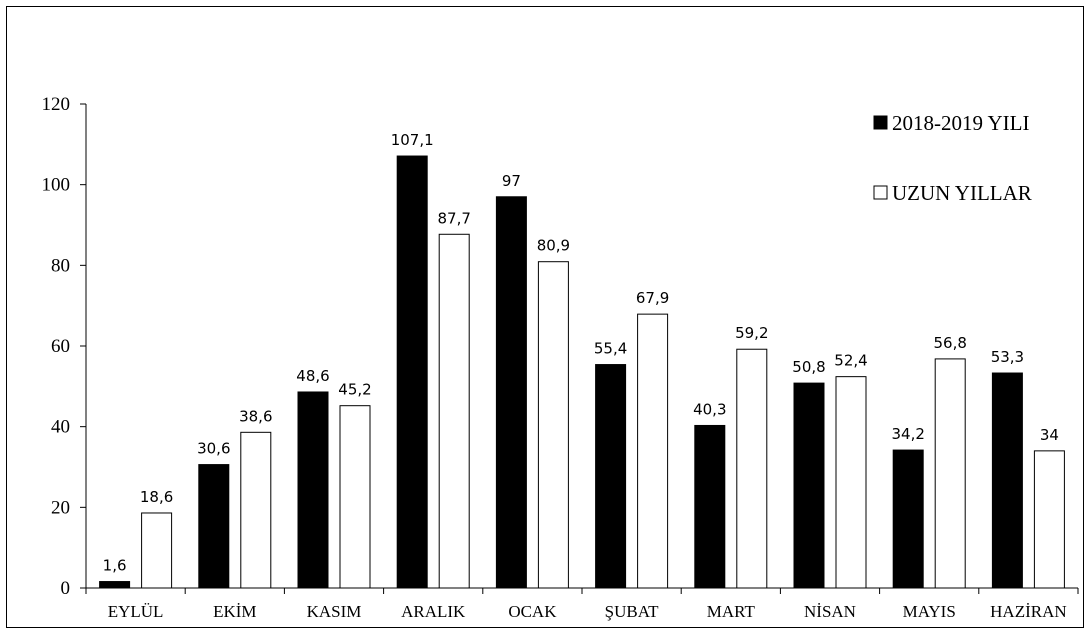 This screenshot has height=636, width=1092. Describe the element at coordinates (929, 611) in the screenshot. I see `x-category-label: MAYIS` at that location.